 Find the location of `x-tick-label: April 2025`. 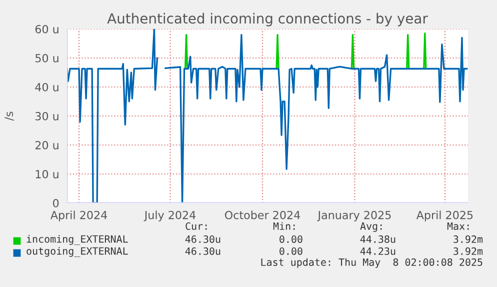

x-tick-label: April 2025 is located at coordinates (444, 216).